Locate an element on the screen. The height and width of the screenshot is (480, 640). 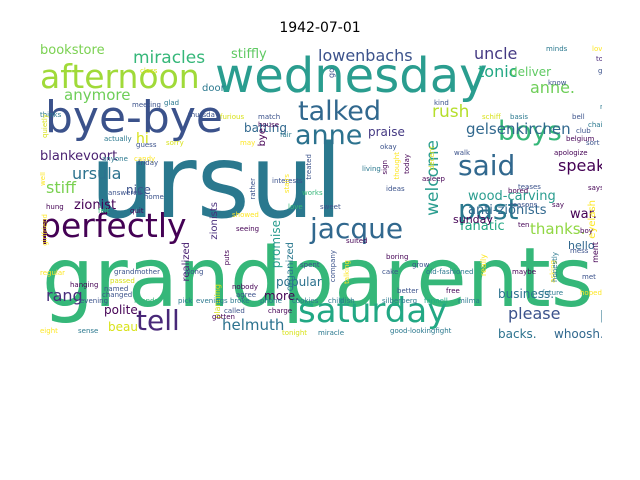
word: stiff is located at coordinates (61, 187).